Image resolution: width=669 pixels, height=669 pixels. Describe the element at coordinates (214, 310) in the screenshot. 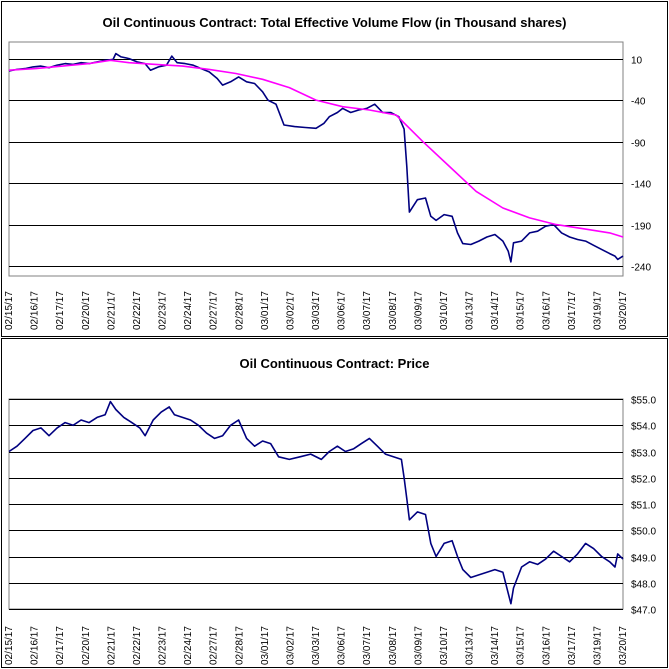

I see `volume-flow-x-tick-label: 02/27/17` at that location.